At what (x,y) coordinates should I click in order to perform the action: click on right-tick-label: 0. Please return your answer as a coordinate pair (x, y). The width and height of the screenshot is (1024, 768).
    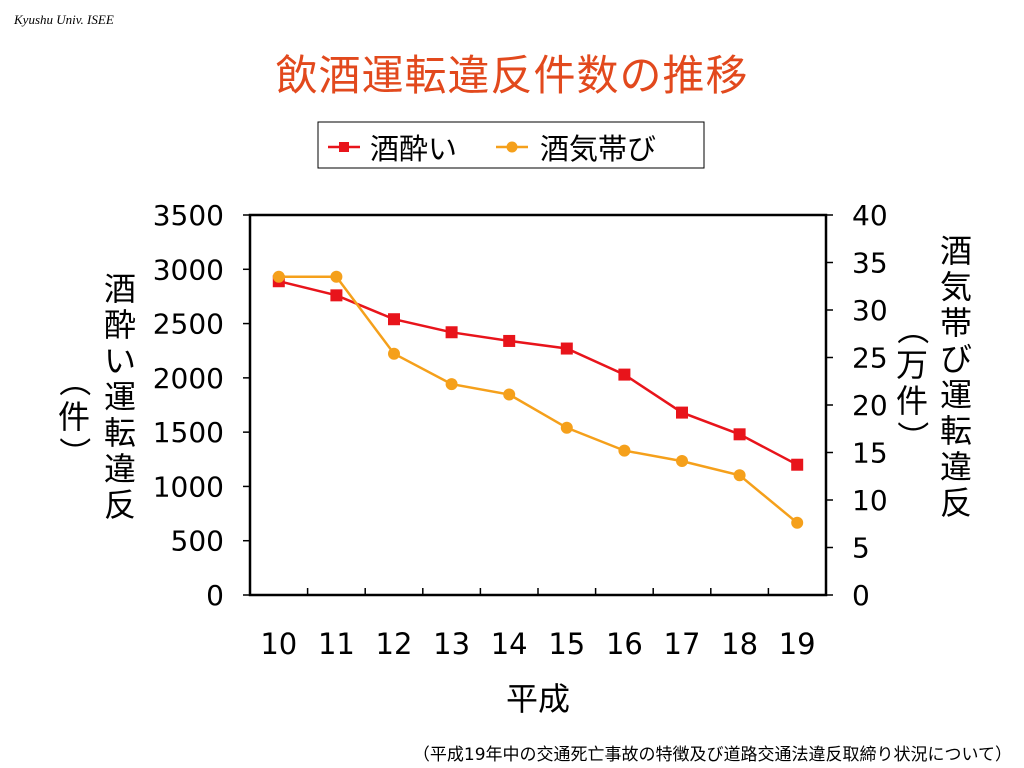
    Looking at the image, I should click on (861, 595).